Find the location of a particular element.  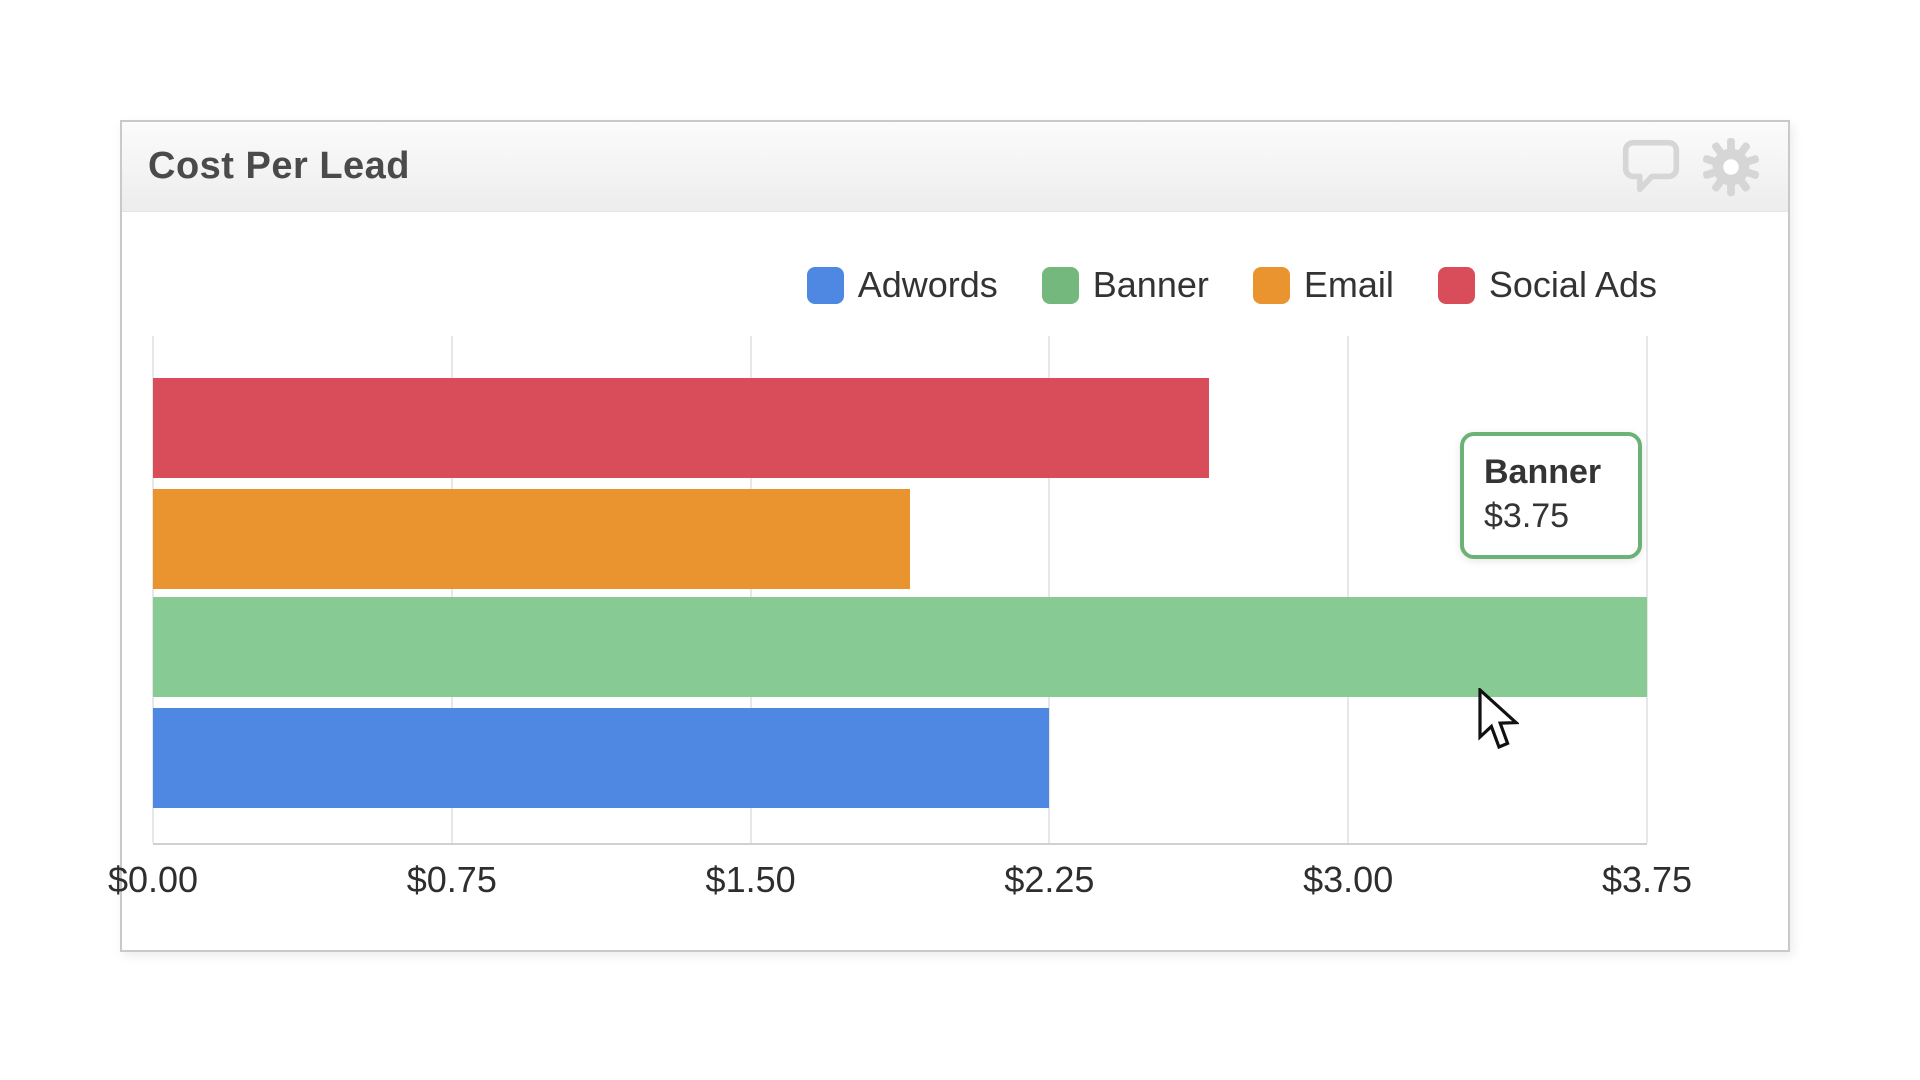

x-tick-label: $3.75 is located at coordinates (1647, 879).